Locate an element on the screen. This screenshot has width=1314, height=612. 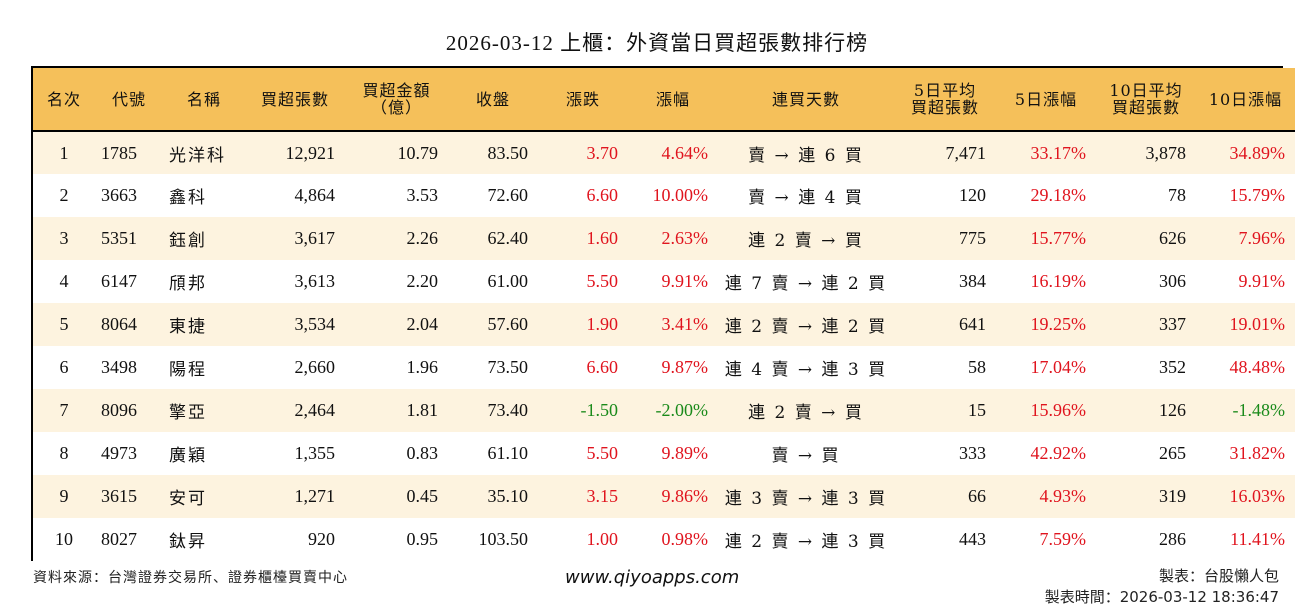
buy-streak-cell: 連 2 賣 → 連 2 買 is located at coordinates (806, 327).